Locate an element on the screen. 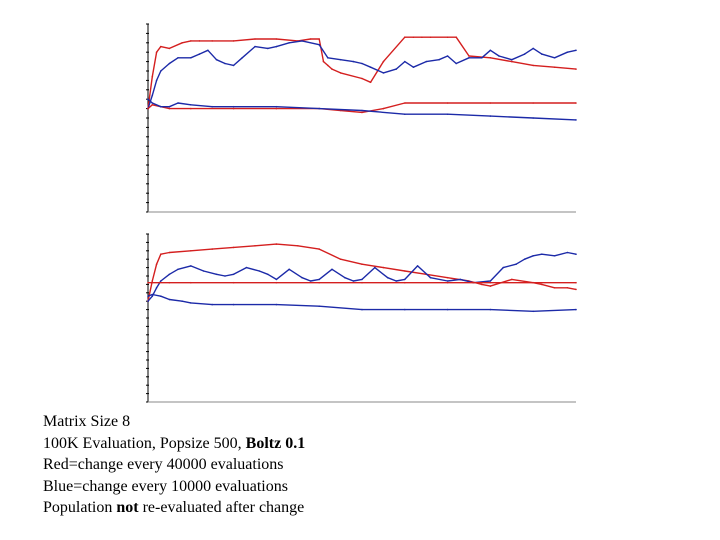 The height and width of the screenshot is (540, 720). caption-population-rest: re-evaluated after change is located at coordinates (221, 507).